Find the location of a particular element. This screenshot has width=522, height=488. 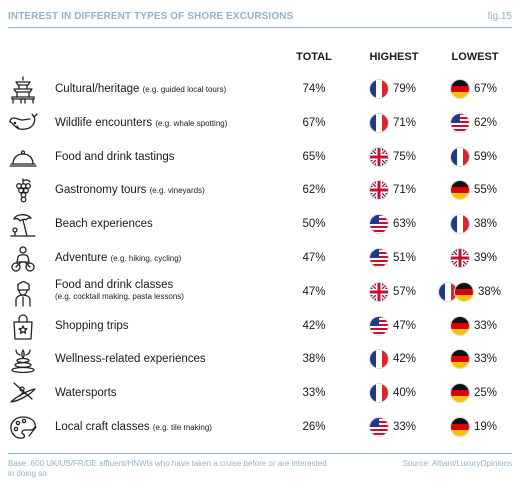

lowest-cell: 62% is located at coordinates (474, 123).